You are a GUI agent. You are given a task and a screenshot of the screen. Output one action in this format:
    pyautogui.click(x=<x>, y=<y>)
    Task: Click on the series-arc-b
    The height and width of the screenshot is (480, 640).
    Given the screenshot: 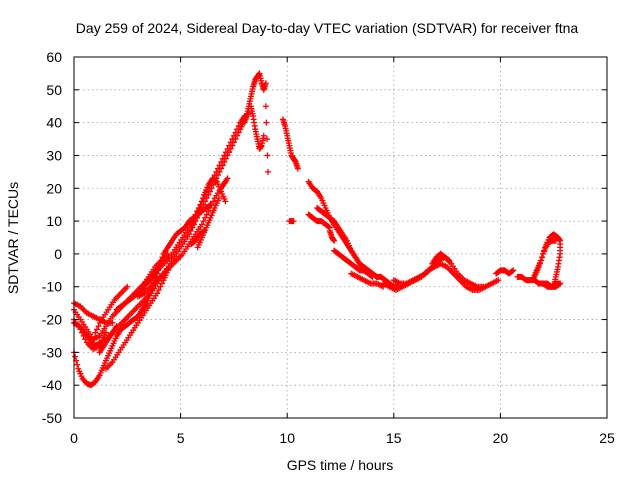 What is the action you would take?
    pyautogui.click(x=159, y=228)
    